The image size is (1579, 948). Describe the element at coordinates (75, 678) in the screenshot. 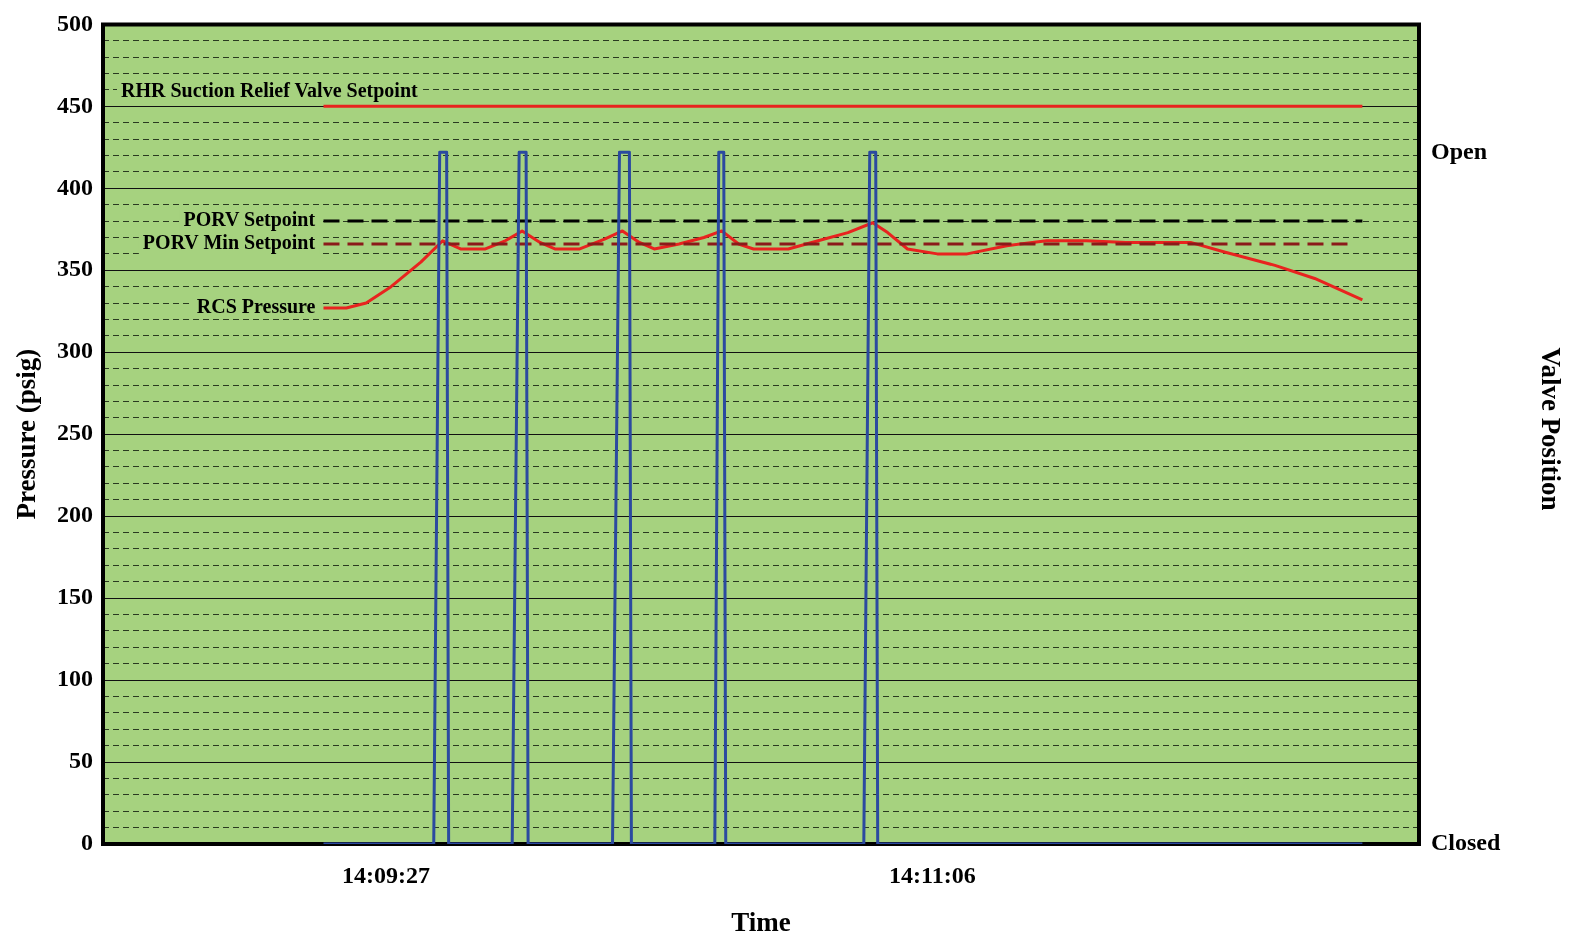

I see `y-tick-label: 100` at that location.